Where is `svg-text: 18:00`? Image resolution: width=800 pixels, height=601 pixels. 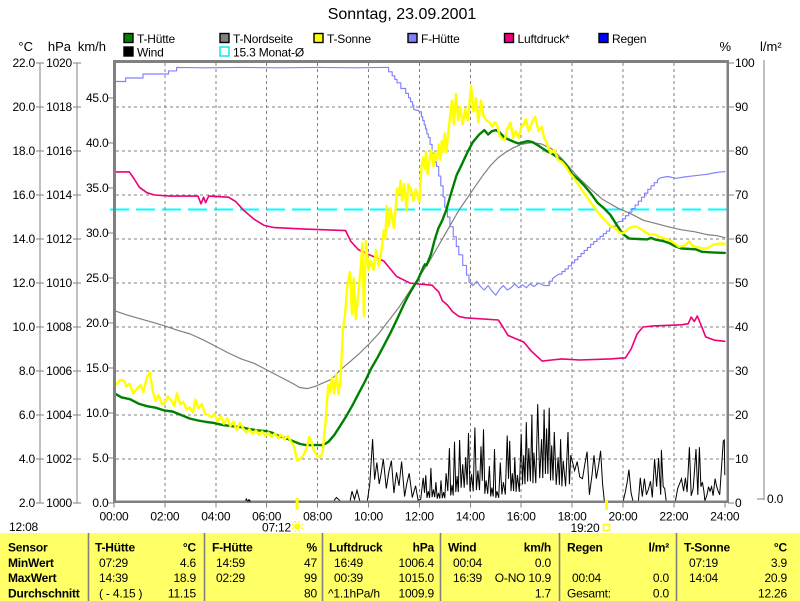
svg-text: 18:00 is located at coordinates (573, 517).